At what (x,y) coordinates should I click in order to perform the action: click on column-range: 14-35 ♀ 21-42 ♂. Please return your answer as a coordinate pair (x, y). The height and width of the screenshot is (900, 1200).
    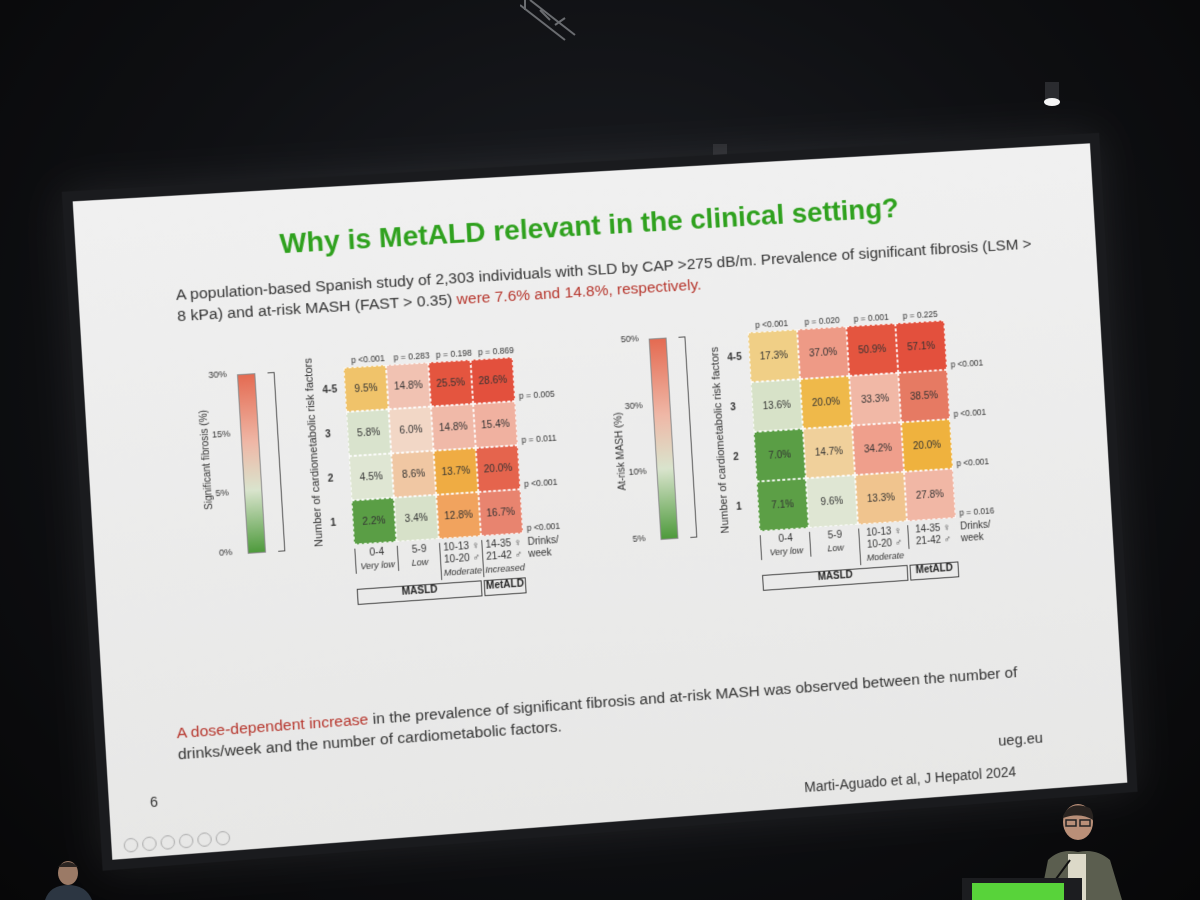
    Looking at the image, I should click on (933, 535).